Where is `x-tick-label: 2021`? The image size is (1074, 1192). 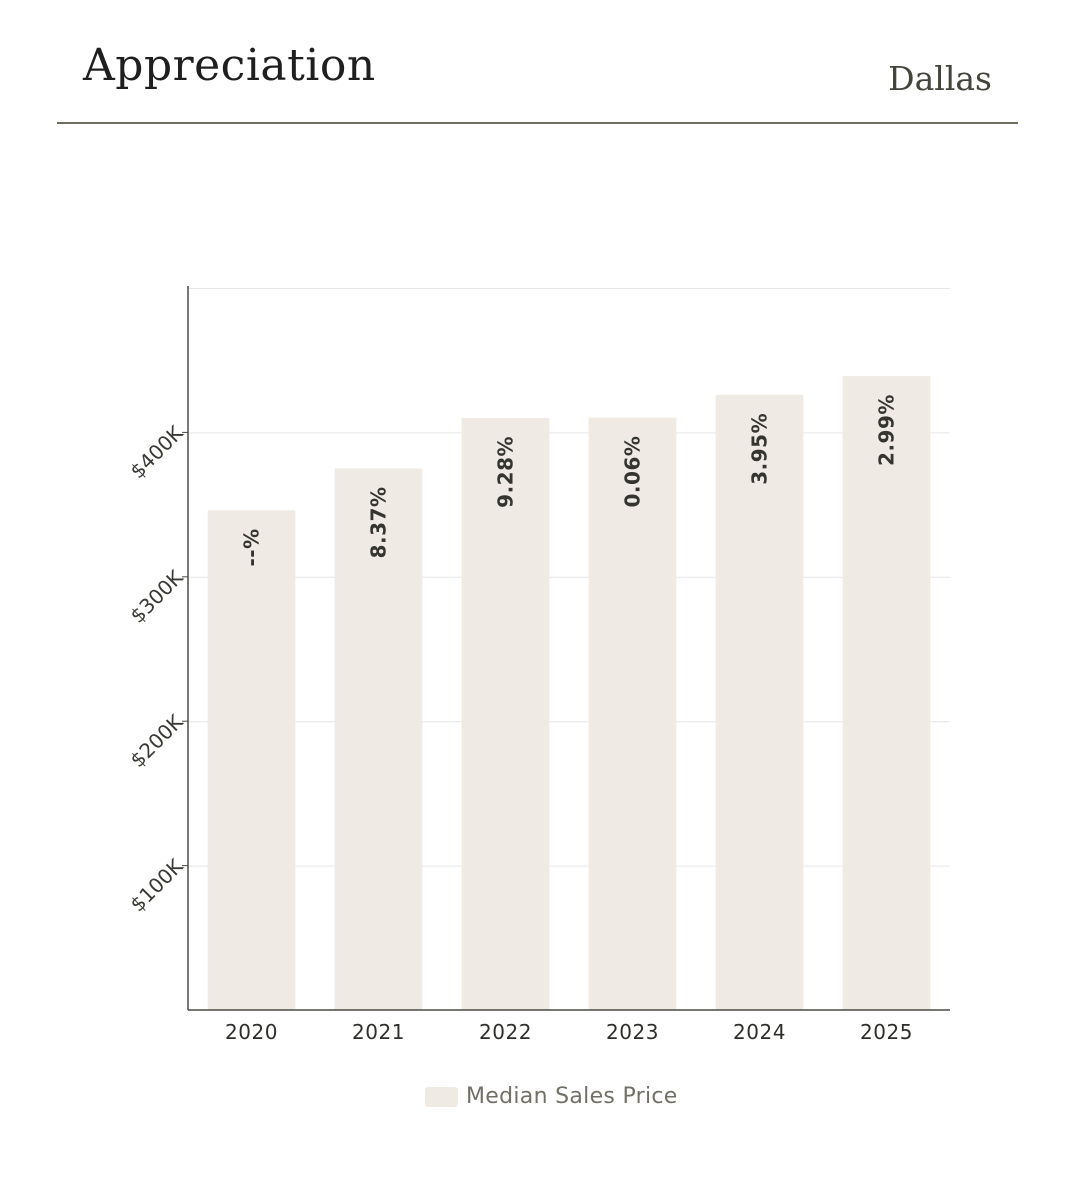 x-tick-label: 2021 is located at coordinates (378, 1032).